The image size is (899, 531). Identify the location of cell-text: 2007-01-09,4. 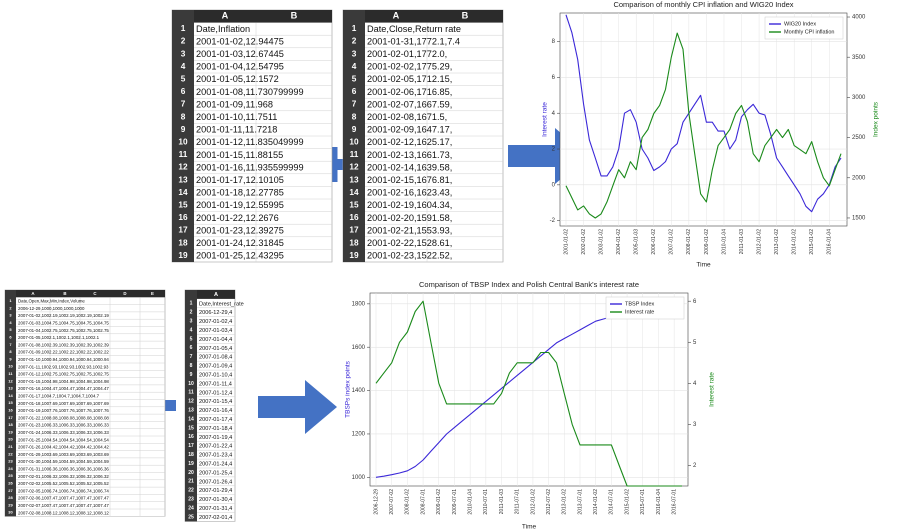
(215, 367).